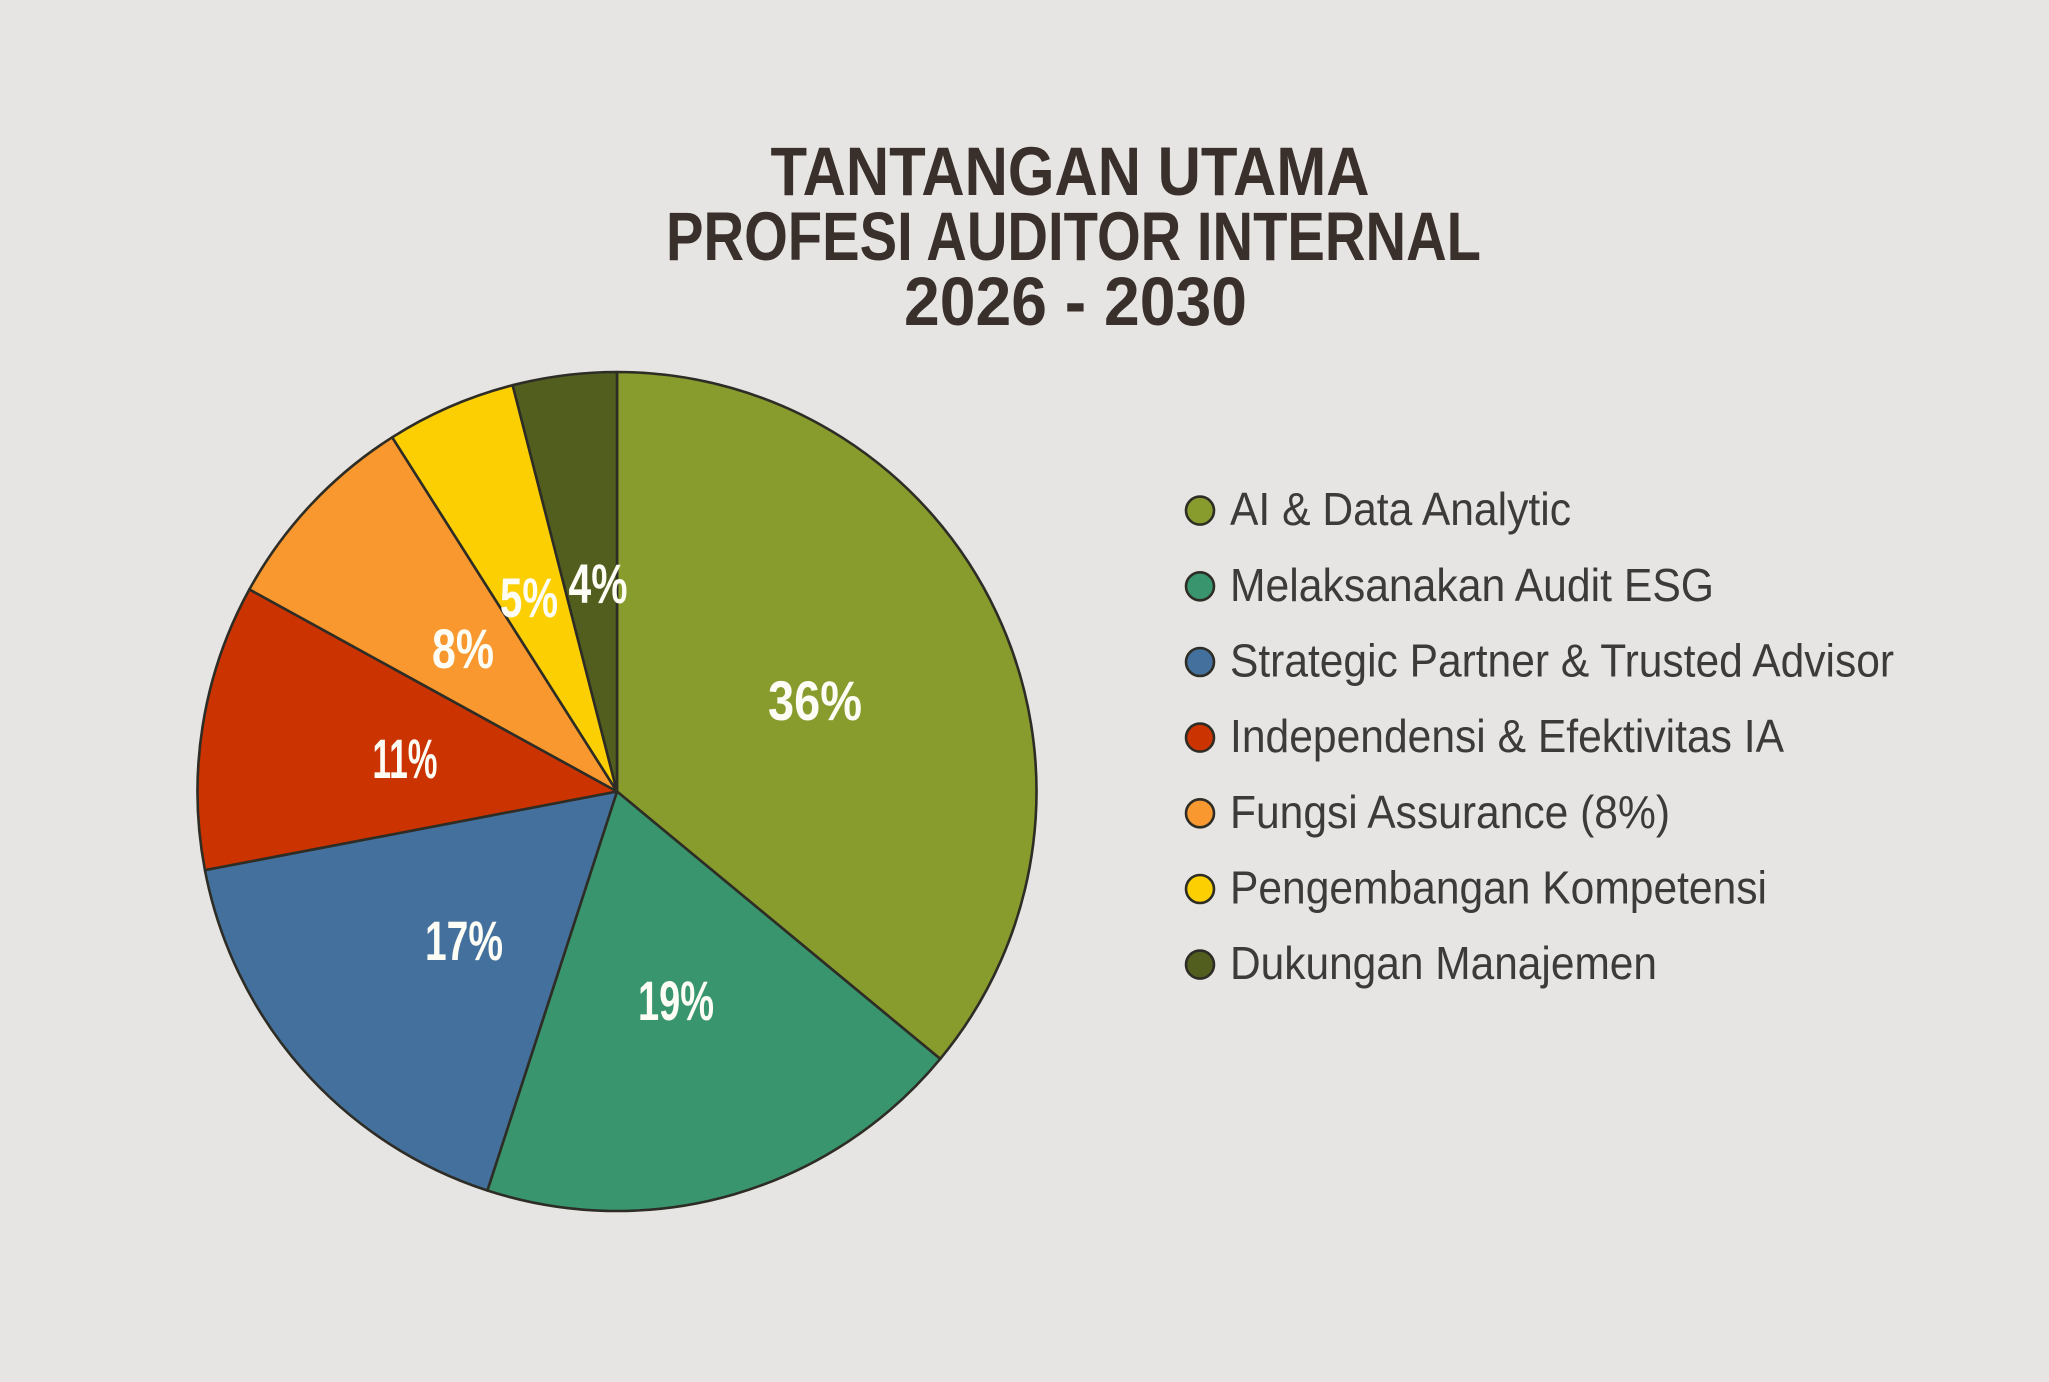 This screenshot has width=2049, height=1382. I want to click on svg-text:Strategic Partner & Trusted Ad: Strategic Partner & Trusted Advisor, so click(1562, 661).